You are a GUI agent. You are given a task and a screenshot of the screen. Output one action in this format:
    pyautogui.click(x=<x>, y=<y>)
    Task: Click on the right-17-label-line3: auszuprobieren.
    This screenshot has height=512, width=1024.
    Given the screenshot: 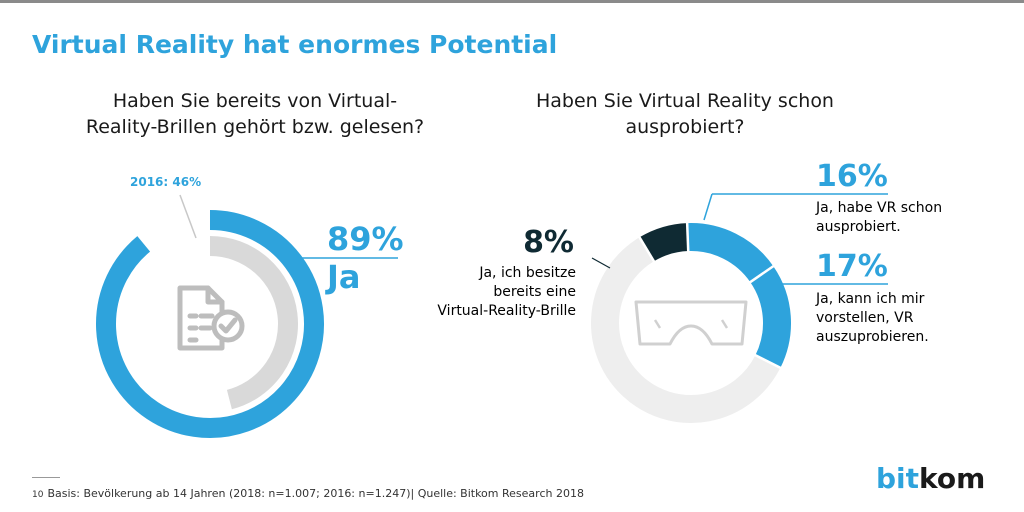 What is the action you would take?
    pyautogui.click(x=872, y=337)
    